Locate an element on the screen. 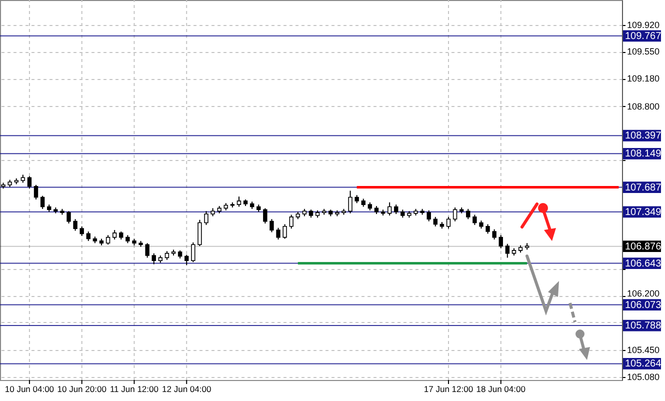 The image size is (665, 401). x-tick-label: 12 Jun 04:00 is located at coordinates (187, 389).